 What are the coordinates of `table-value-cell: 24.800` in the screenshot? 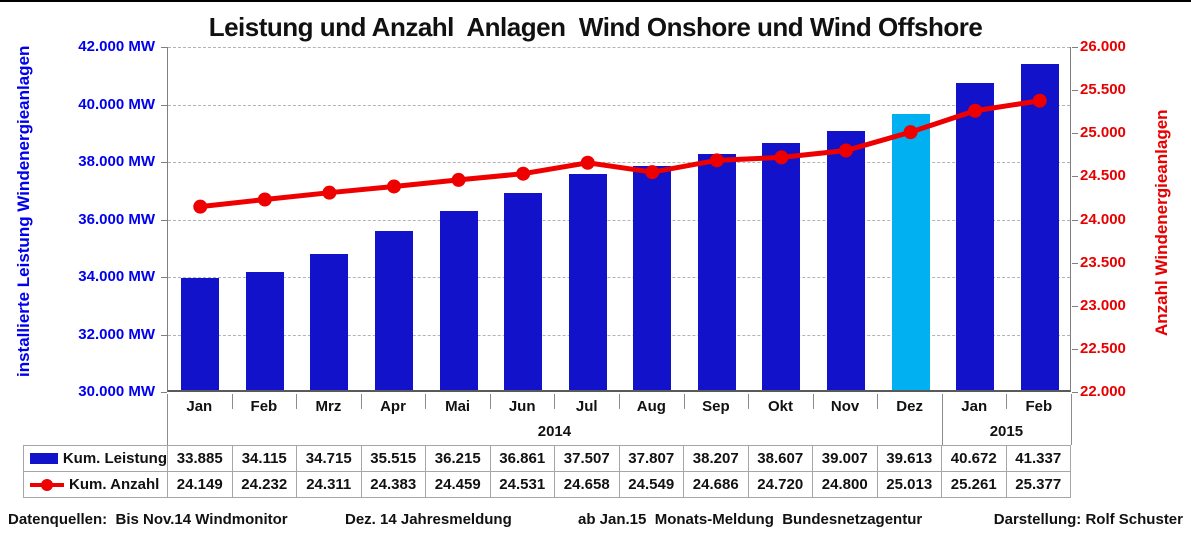 It's located at (845, 485).